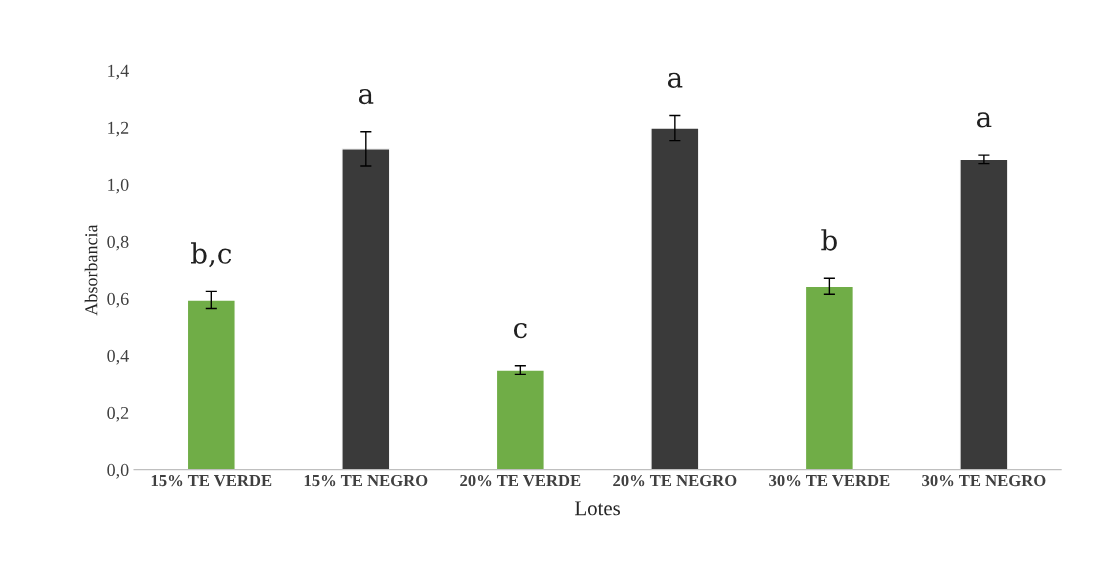  I want to click on y-tick-label: 0,6, so click(118, 300).